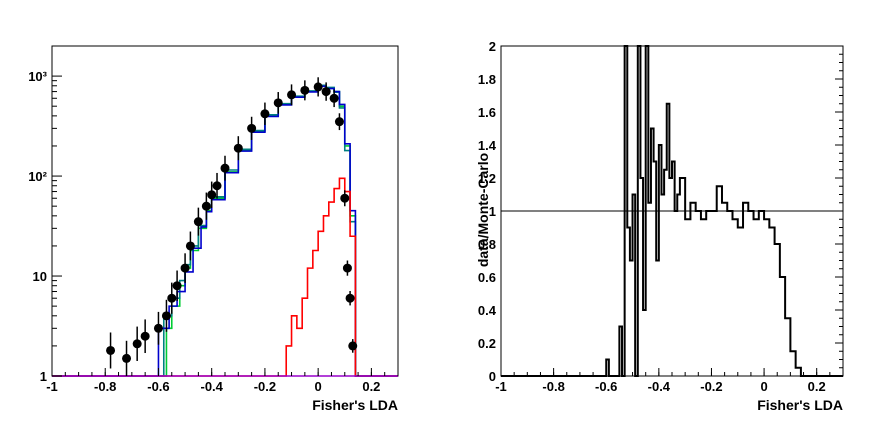 The width and height of the screenshot is (896, 422). I want to click on y-tick-label: 10², so click(37, 176).